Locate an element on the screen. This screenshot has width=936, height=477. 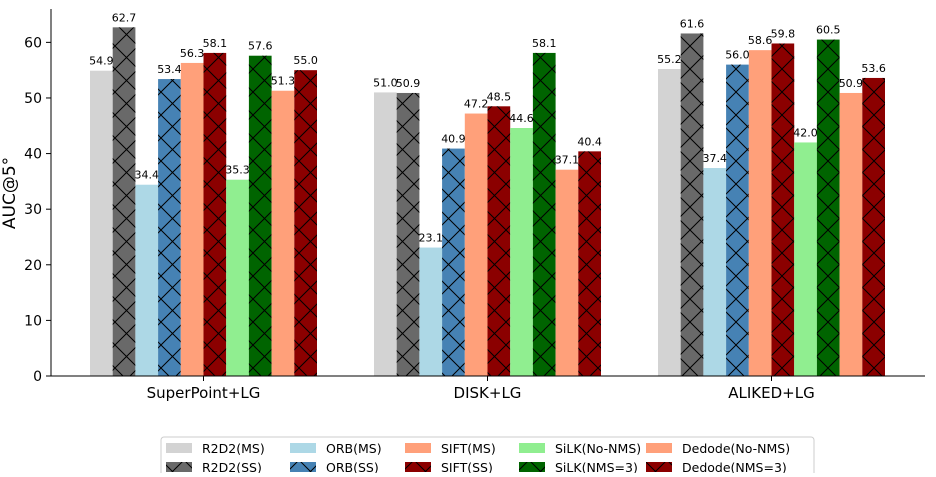
bar-hatch-sift-ss-aliked-lg is located at coordinates (783, 209).